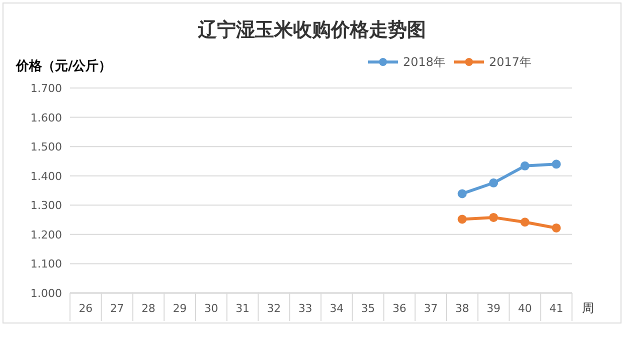  Describe the element at coordinates (588, 308) in the screenshot. I see `x-axis-title: 周` at that location.